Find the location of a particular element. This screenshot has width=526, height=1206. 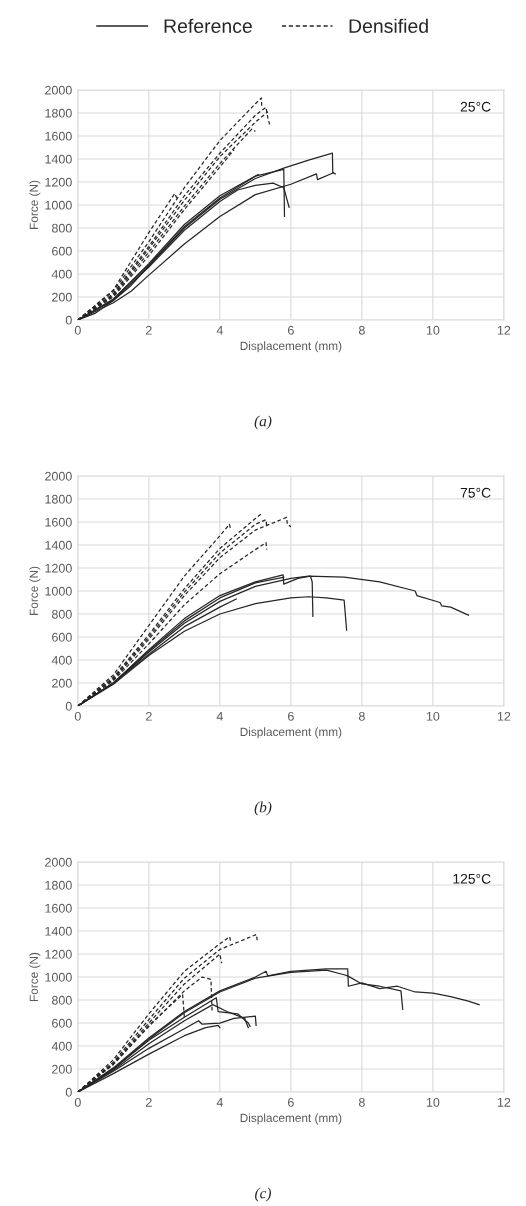

text: 125°C is located at coordinates (472, 878).